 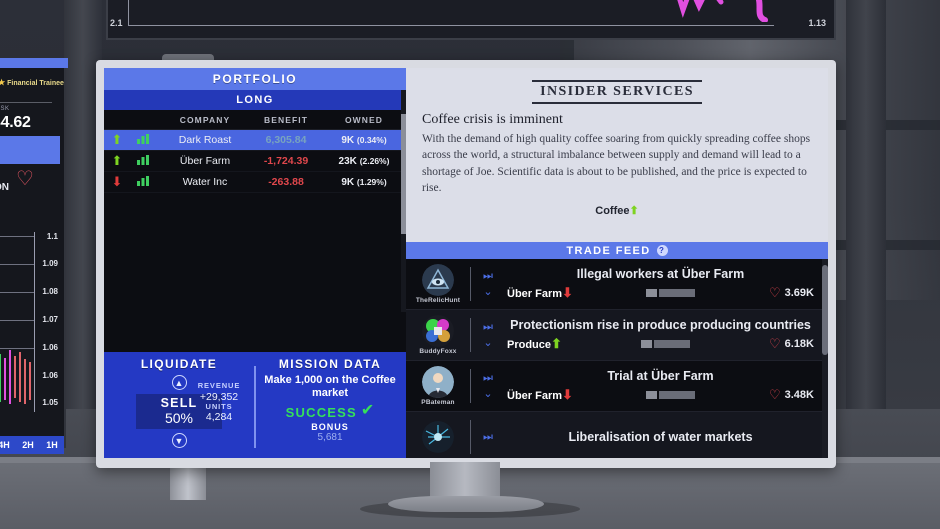 I want to click on feed-headline: Liberalisation of water markets, so click(x=660, y=437).